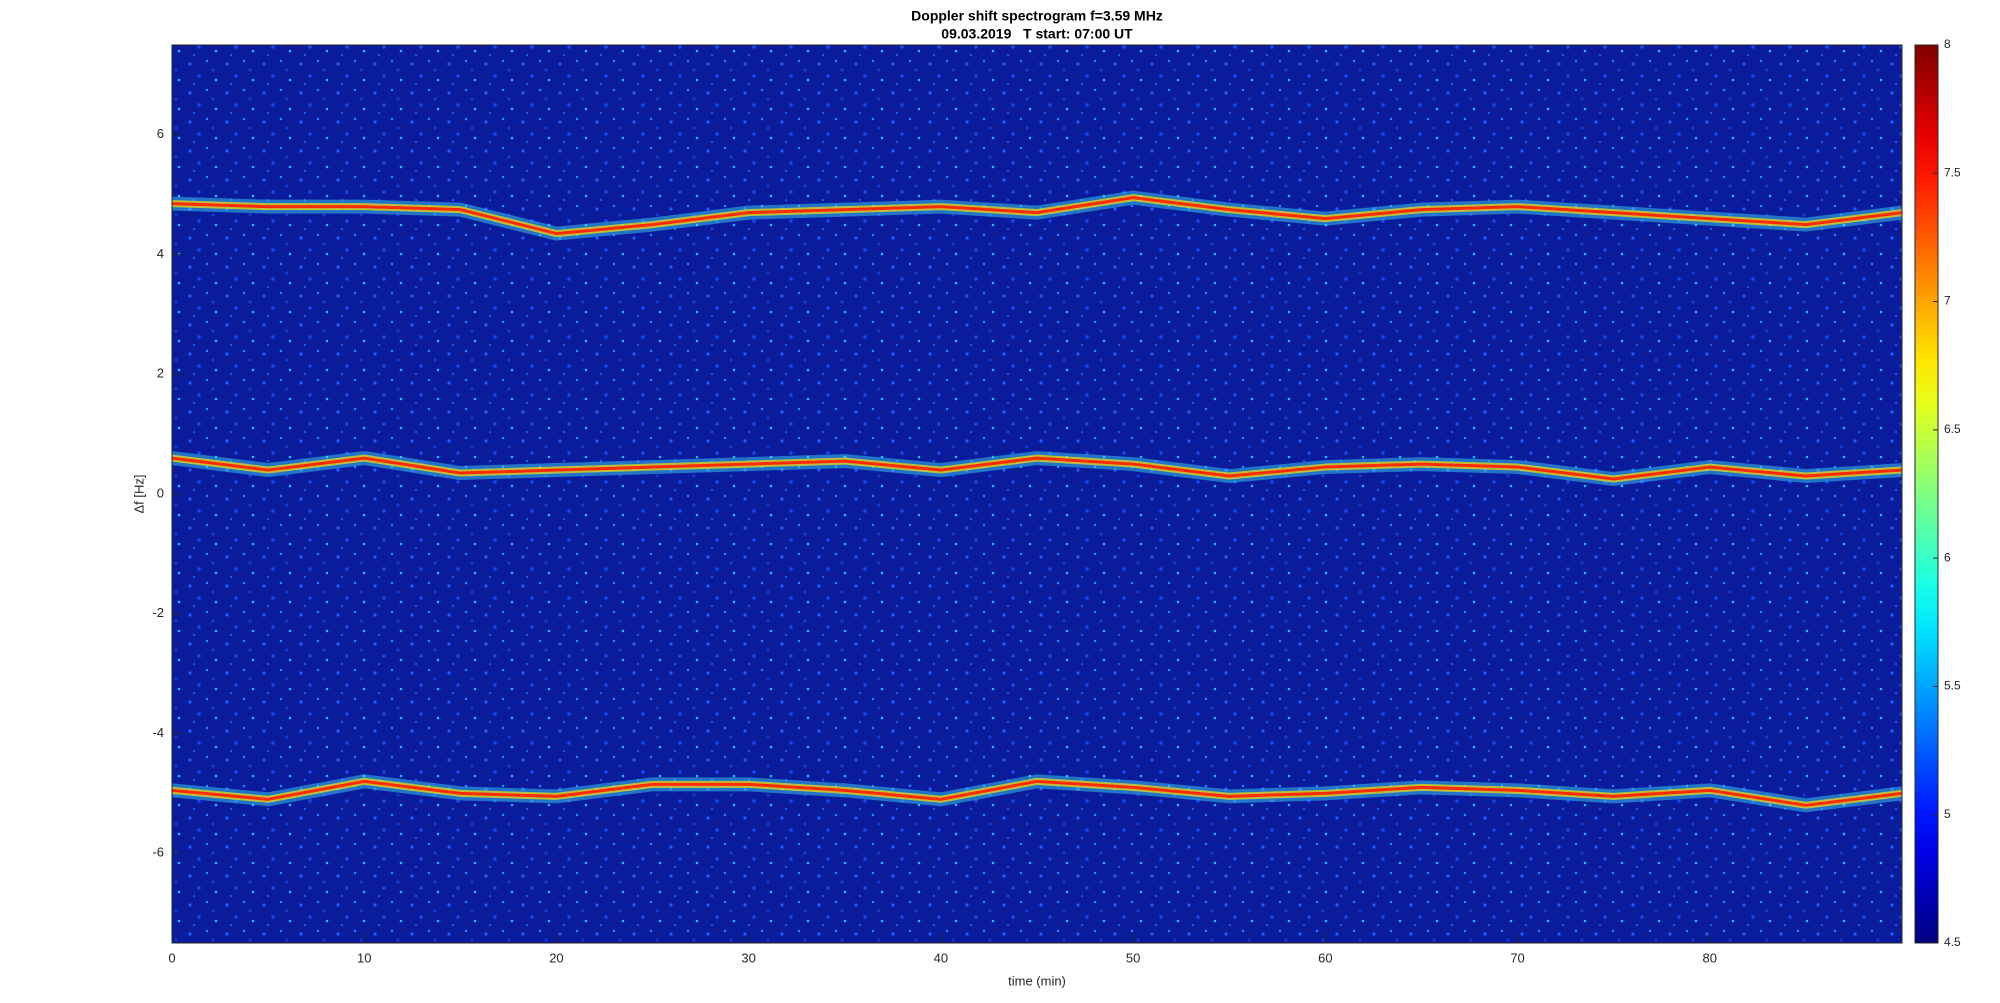 This screenshot has height=1003, width=2000. I want to click on y-tick-label: 2, so click(160, 373).